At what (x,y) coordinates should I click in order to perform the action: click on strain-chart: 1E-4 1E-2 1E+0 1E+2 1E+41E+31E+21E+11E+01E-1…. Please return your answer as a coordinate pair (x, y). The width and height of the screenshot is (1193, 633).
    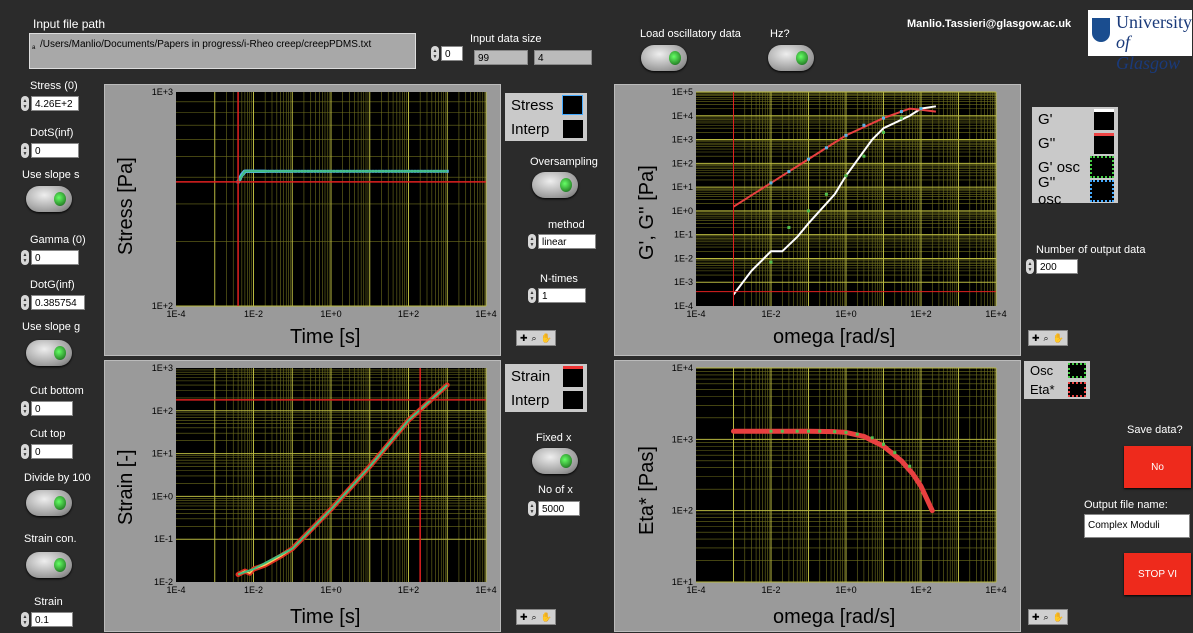
    Looking at the image, I should click on (301, 495).